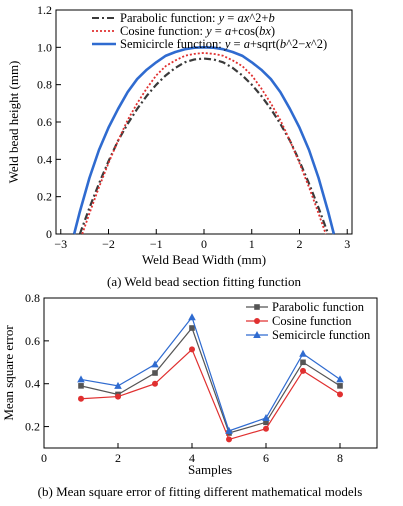 The height and width of the screenshot is (506, 403). What do you see at coordinates (32, 341) in the screenshot?
I see `chart-b-ytick-label: 0.6` at bounding box center [32, 341].